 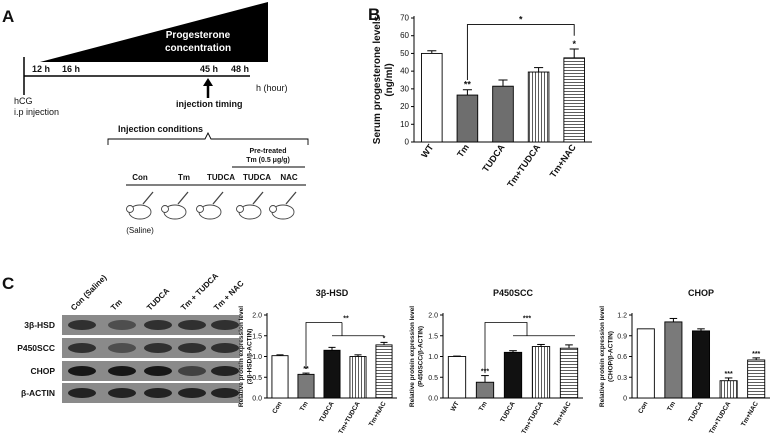 What do you see at coordinates (433, 336) in the screenshot?
I see `chart-p450scc-ytick-label: 1.5` at bounding box center [433, 336].